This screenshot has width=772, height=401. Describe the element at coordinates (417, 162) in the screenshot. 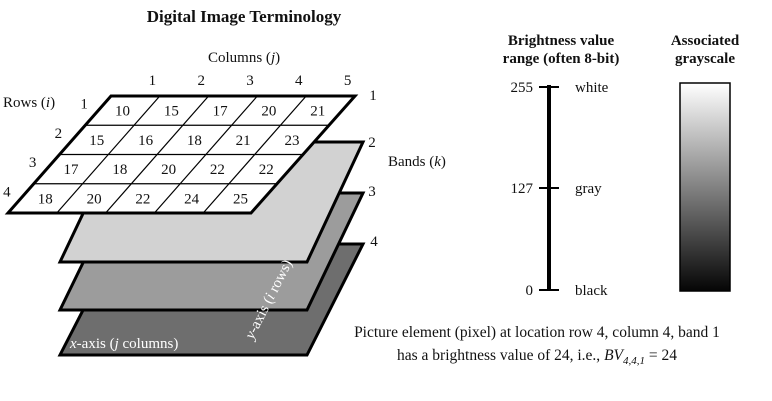

I see `bands-label: Bands (k)` at that location.